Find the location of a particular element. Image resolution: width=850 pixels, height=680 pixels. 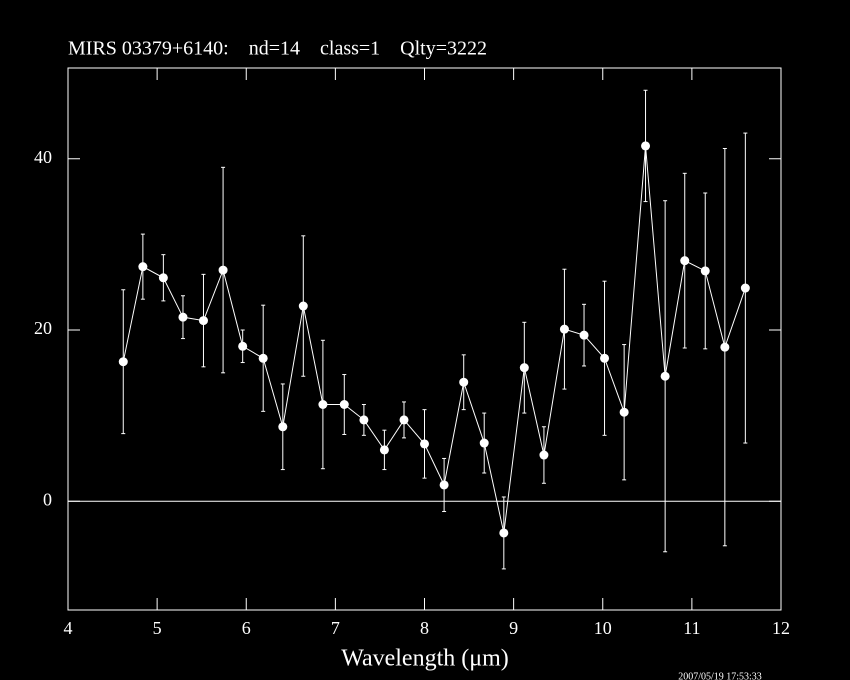

x-axis-label: Wavelength (μm) is located at coordinates (425, 659).